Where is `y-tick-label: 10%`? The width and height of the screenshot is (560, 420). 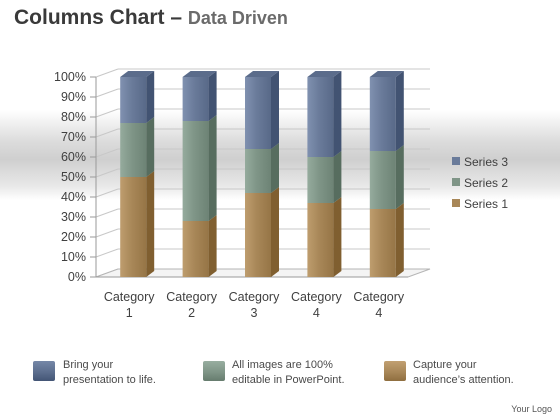 y-tick-label: 10% is located at coordinates (73, 257).